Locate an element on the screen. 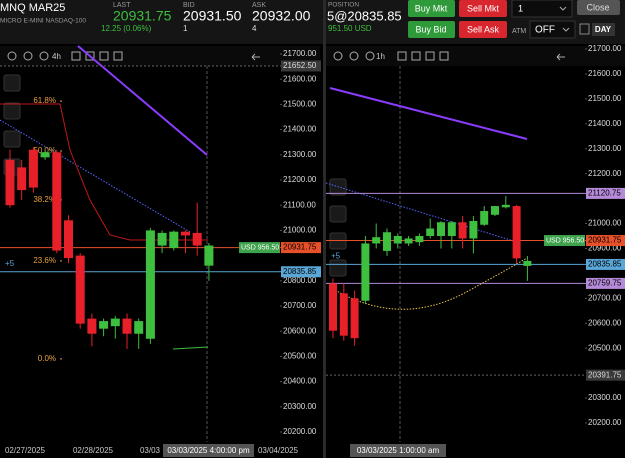 This screenshot has width=625, height=458. tif-button is located at coordinates (603, 29).